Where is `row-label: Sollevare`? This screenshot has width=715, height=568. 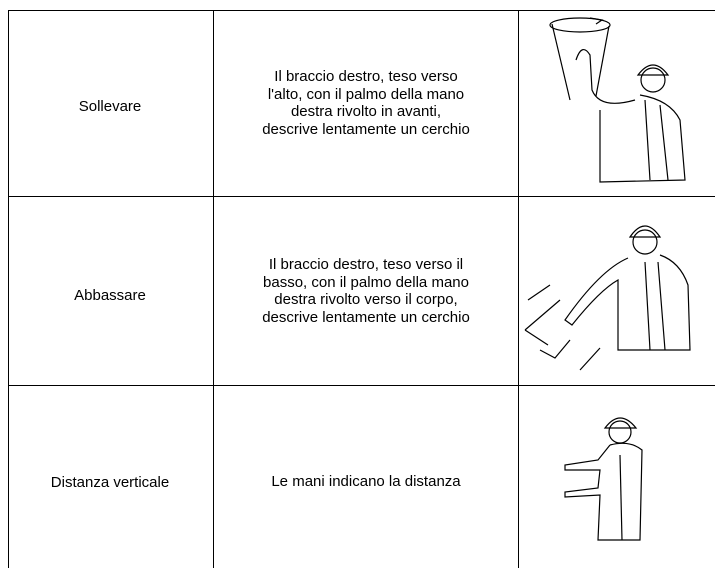
row-label: Sollevare is located at coordinates (110, 106).